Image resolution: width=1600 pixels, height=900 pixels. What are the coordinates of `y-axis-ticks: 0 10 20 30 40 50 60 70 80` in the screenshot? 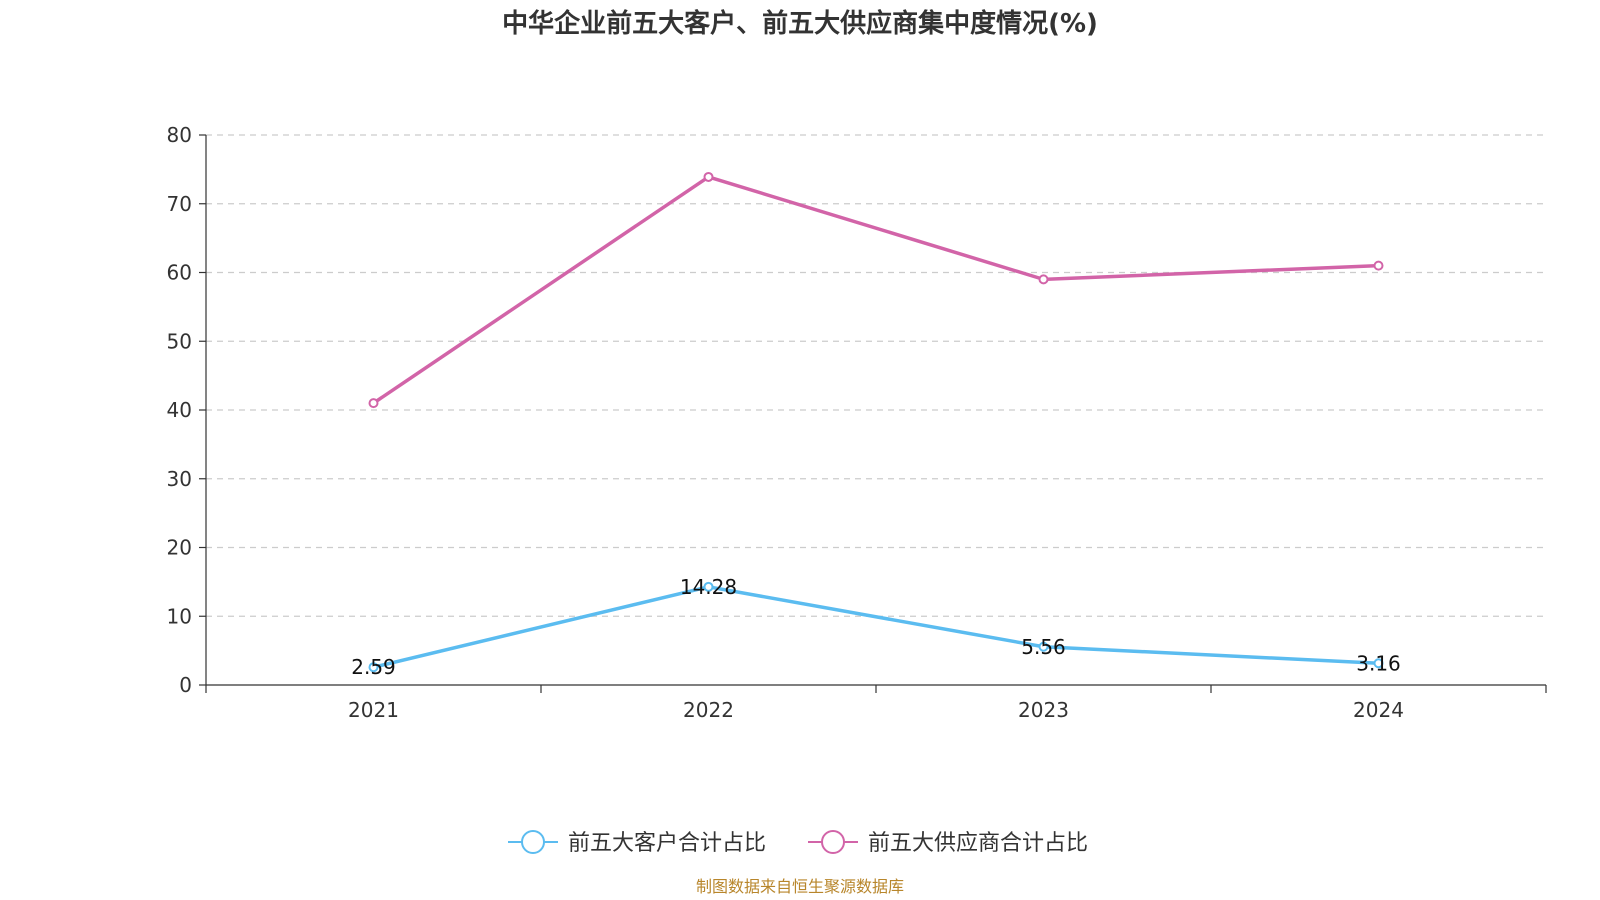 It's located at (186, 410).